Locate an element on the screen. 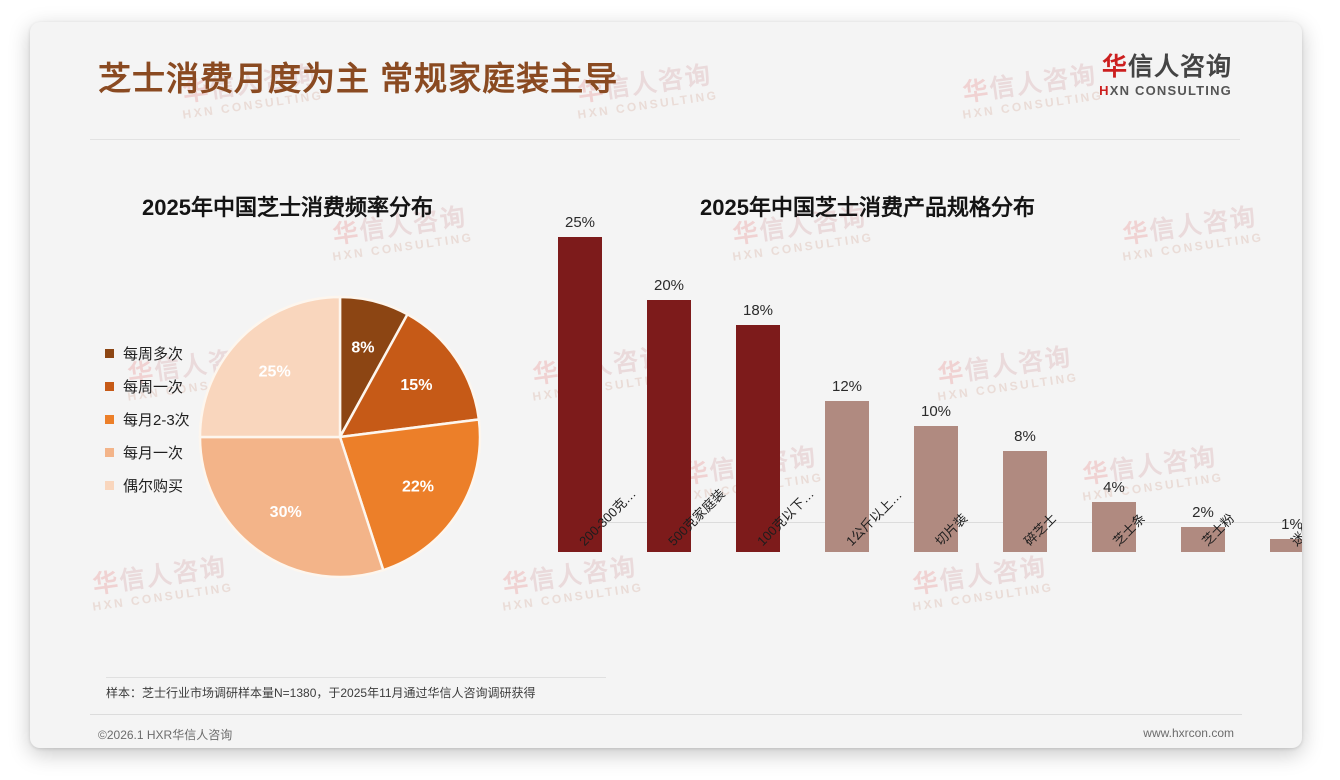 The height and width of the screenshot is (780, 1340). bar-value-label: 4% is located at coordinates (1114, 487).